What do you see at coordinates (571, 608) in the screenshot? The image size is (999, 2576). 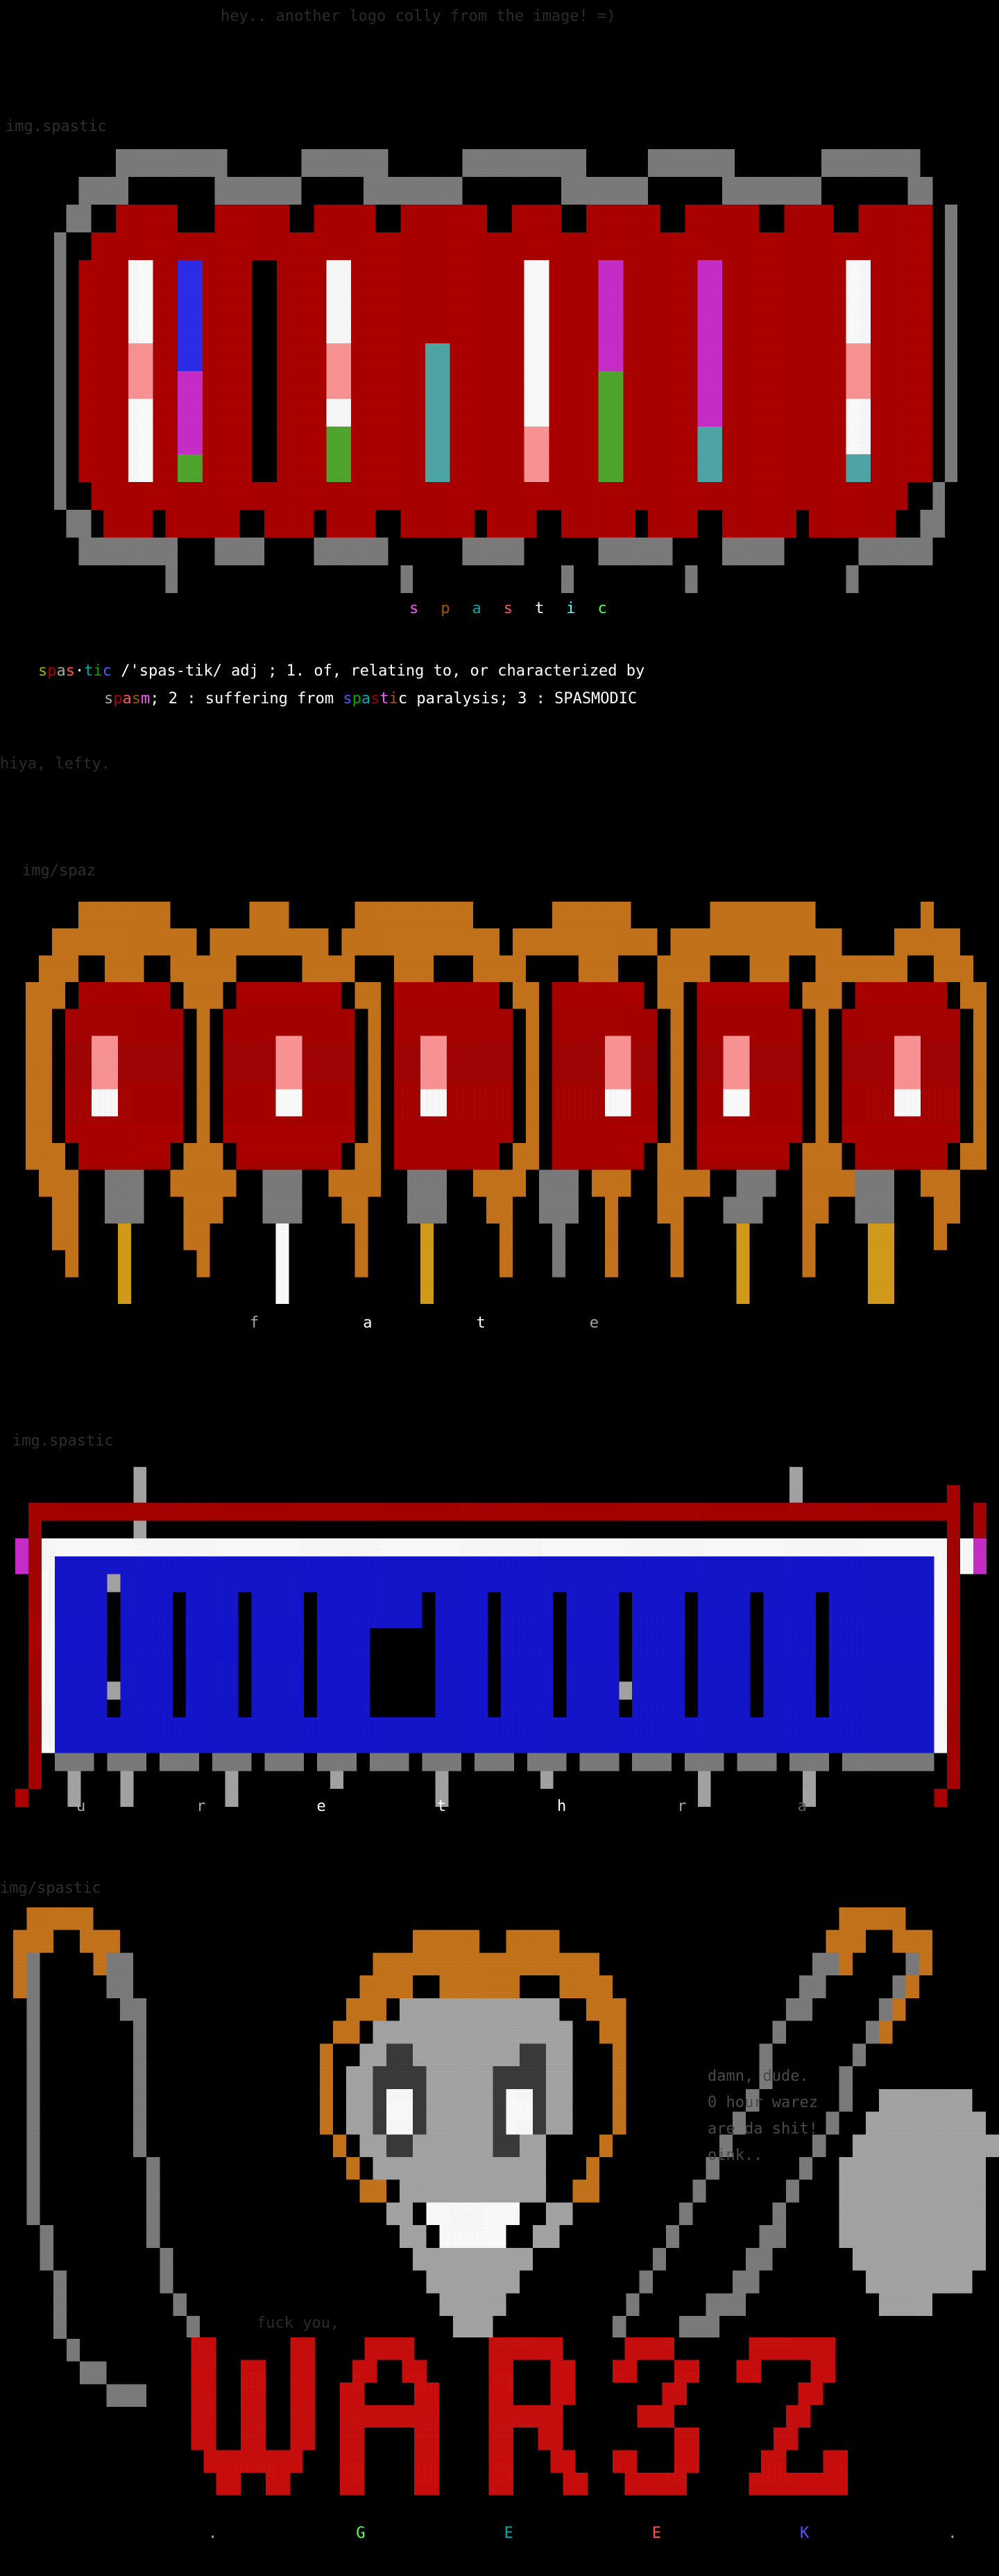 I see `caption-letter: i` at bounding box center [571, 608].